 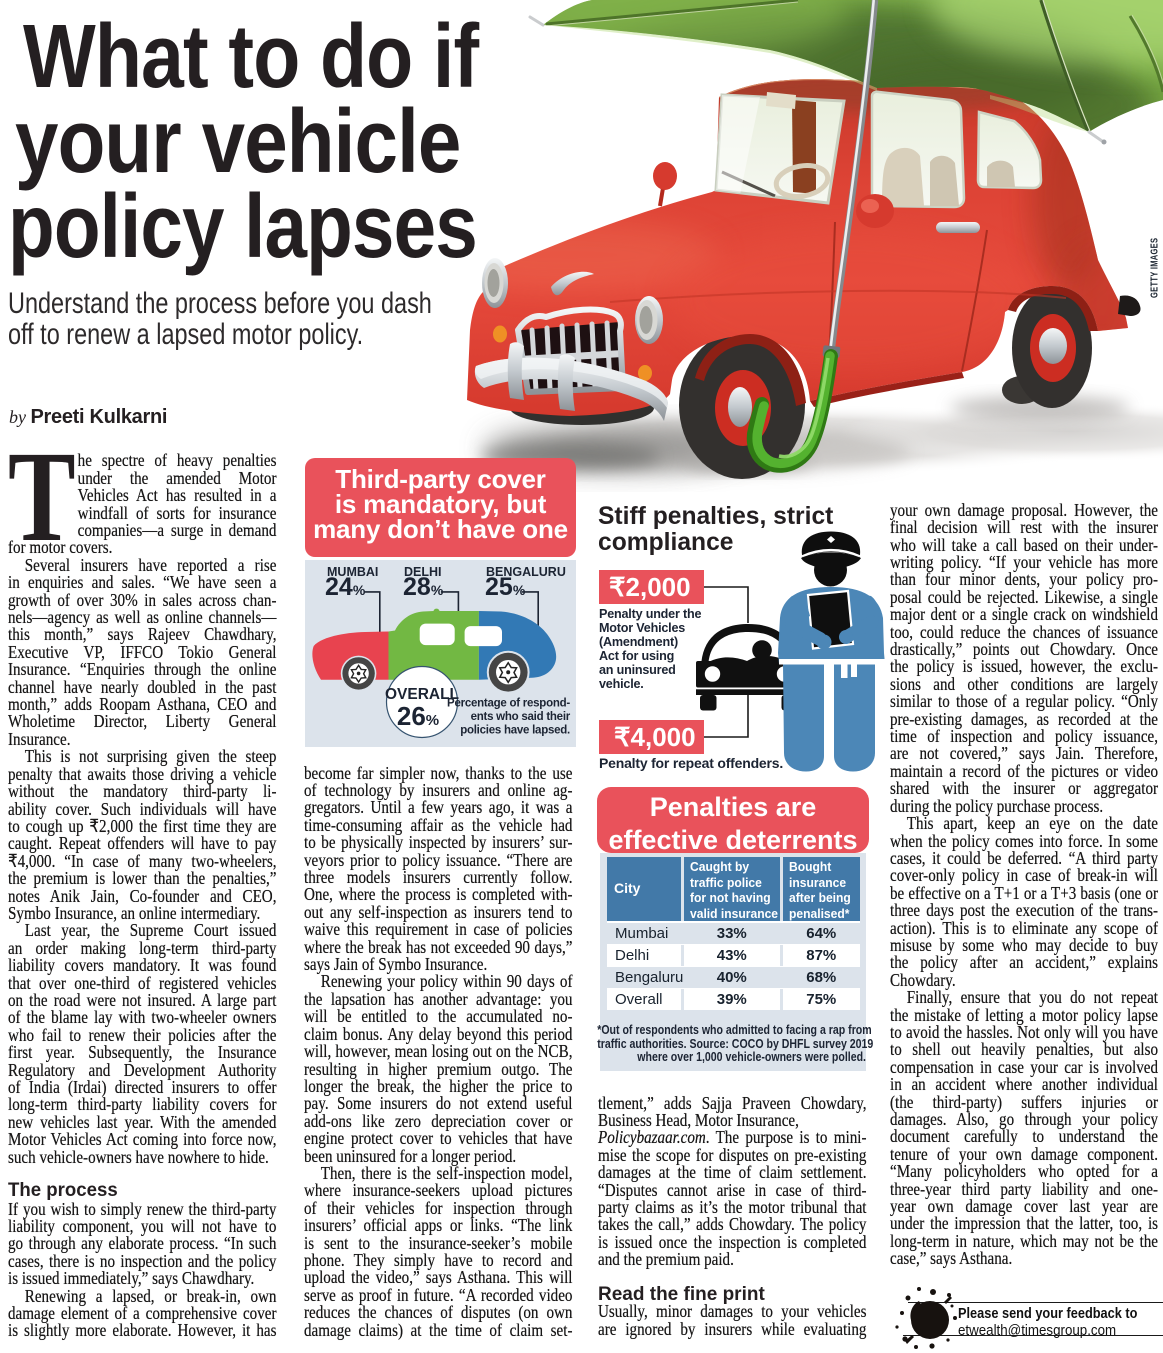 What do you see at coordinates (691, 763) in the screenshot?
I see `svg-text: Penalty for repeat offenders.` at bounding box center [691, 763].